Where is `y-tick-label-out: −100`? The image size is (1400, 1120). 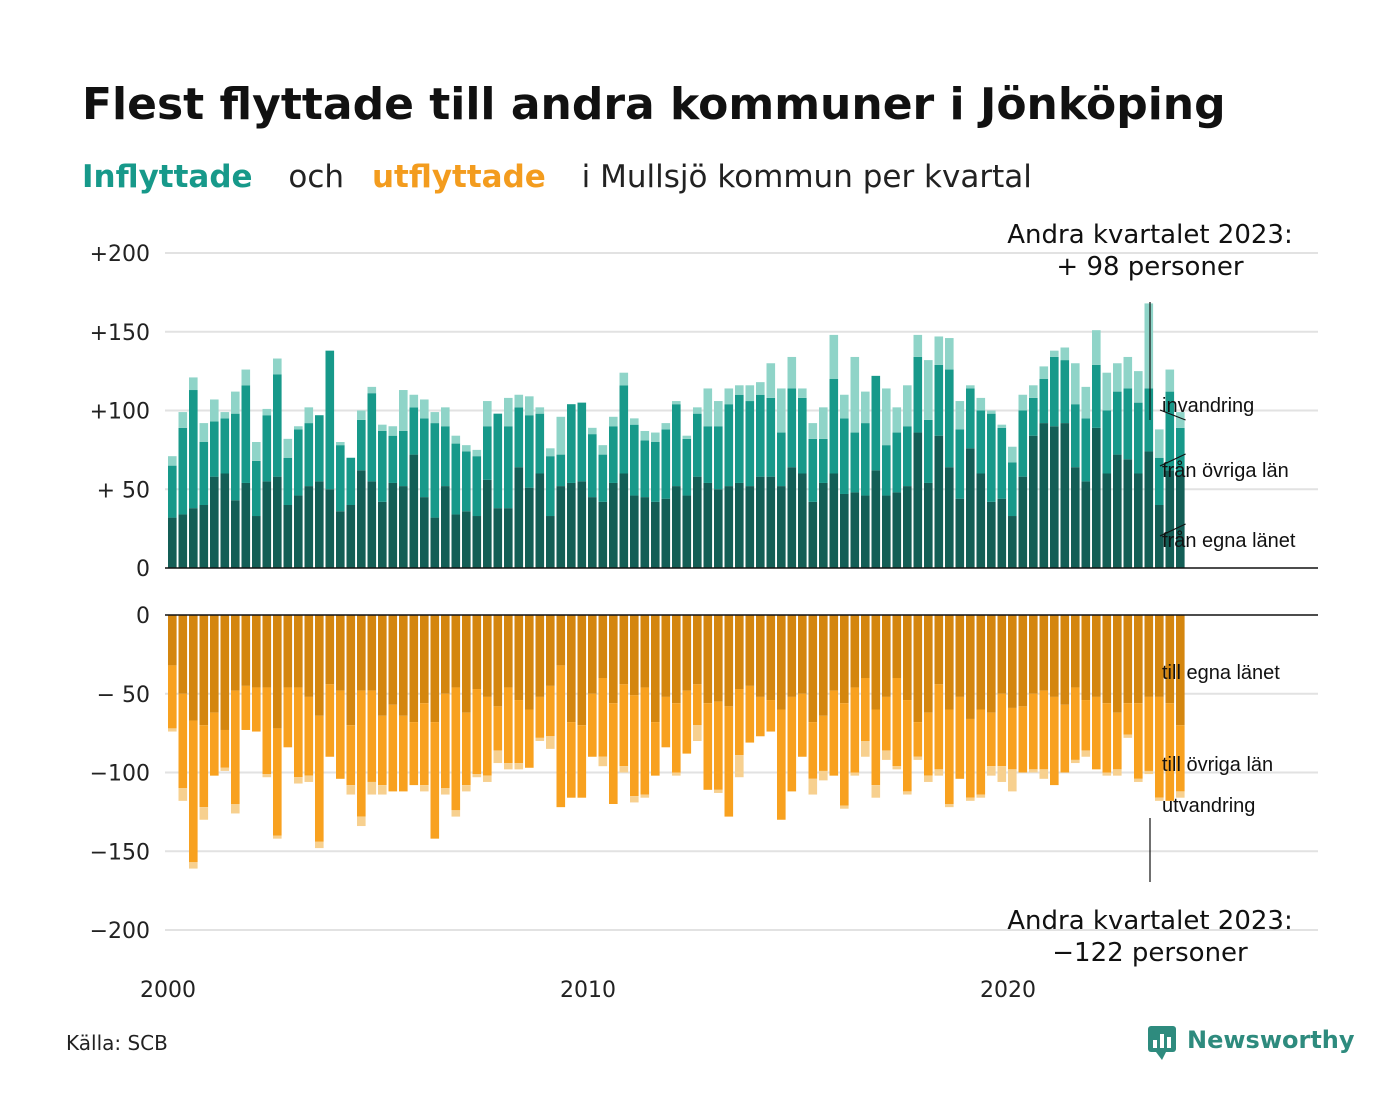 y-tick-label-out: −100 is located at coordinates (120, 774).